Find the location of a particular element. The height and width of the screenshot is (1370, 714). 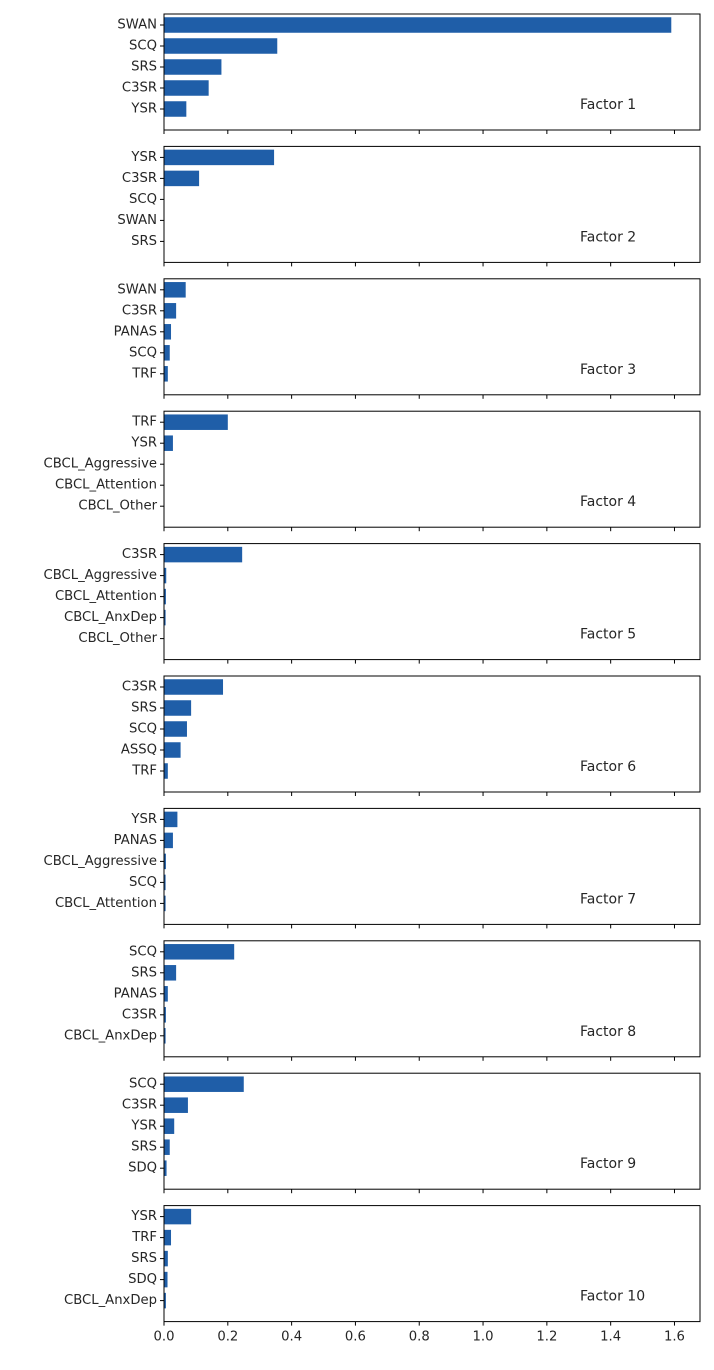

x-tick-label: 0.4 is located at coordinates (291, 1337).